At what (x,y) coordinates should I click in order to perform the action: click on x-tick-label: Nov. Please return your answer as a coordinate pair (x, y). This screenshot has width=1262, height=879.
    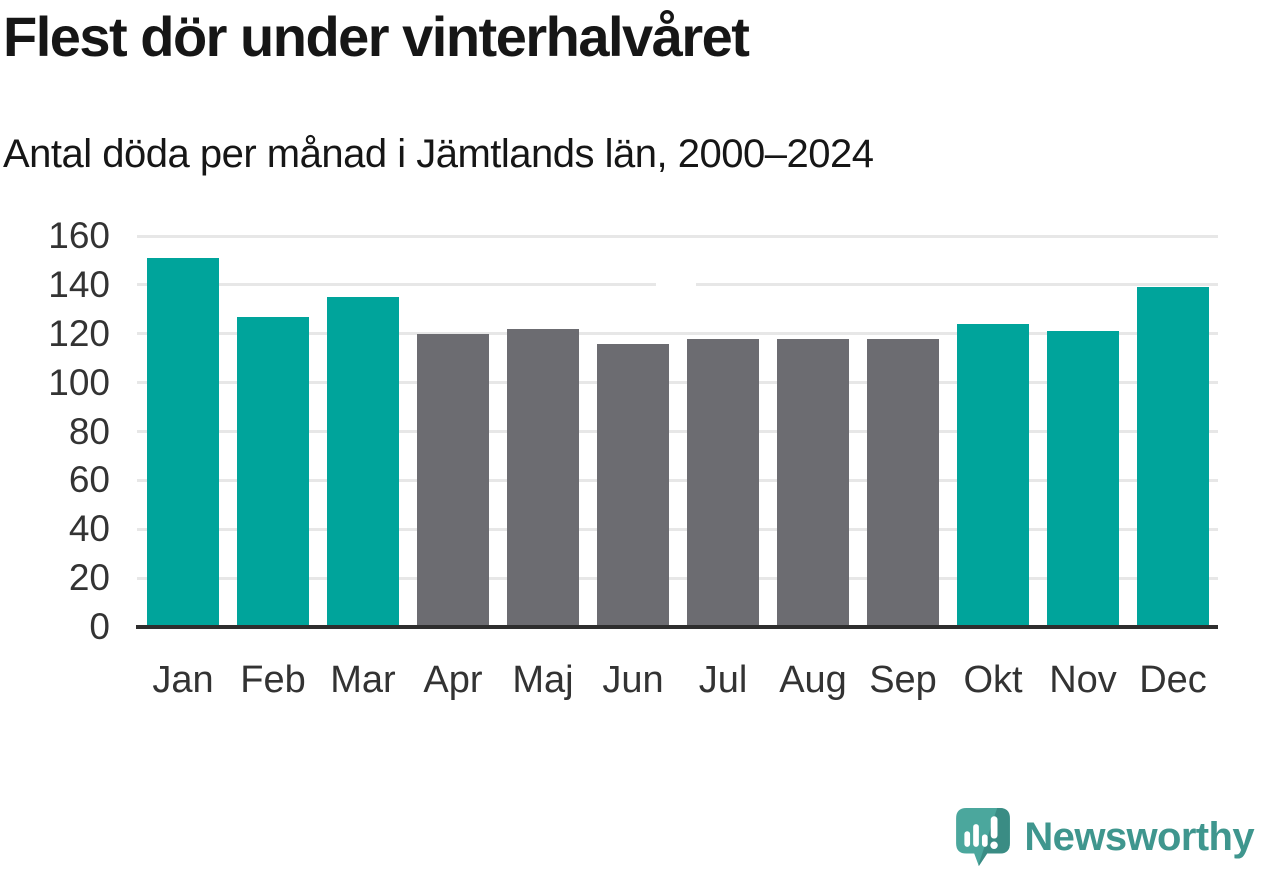
    Looking at the image, I should click on (1083, 680).